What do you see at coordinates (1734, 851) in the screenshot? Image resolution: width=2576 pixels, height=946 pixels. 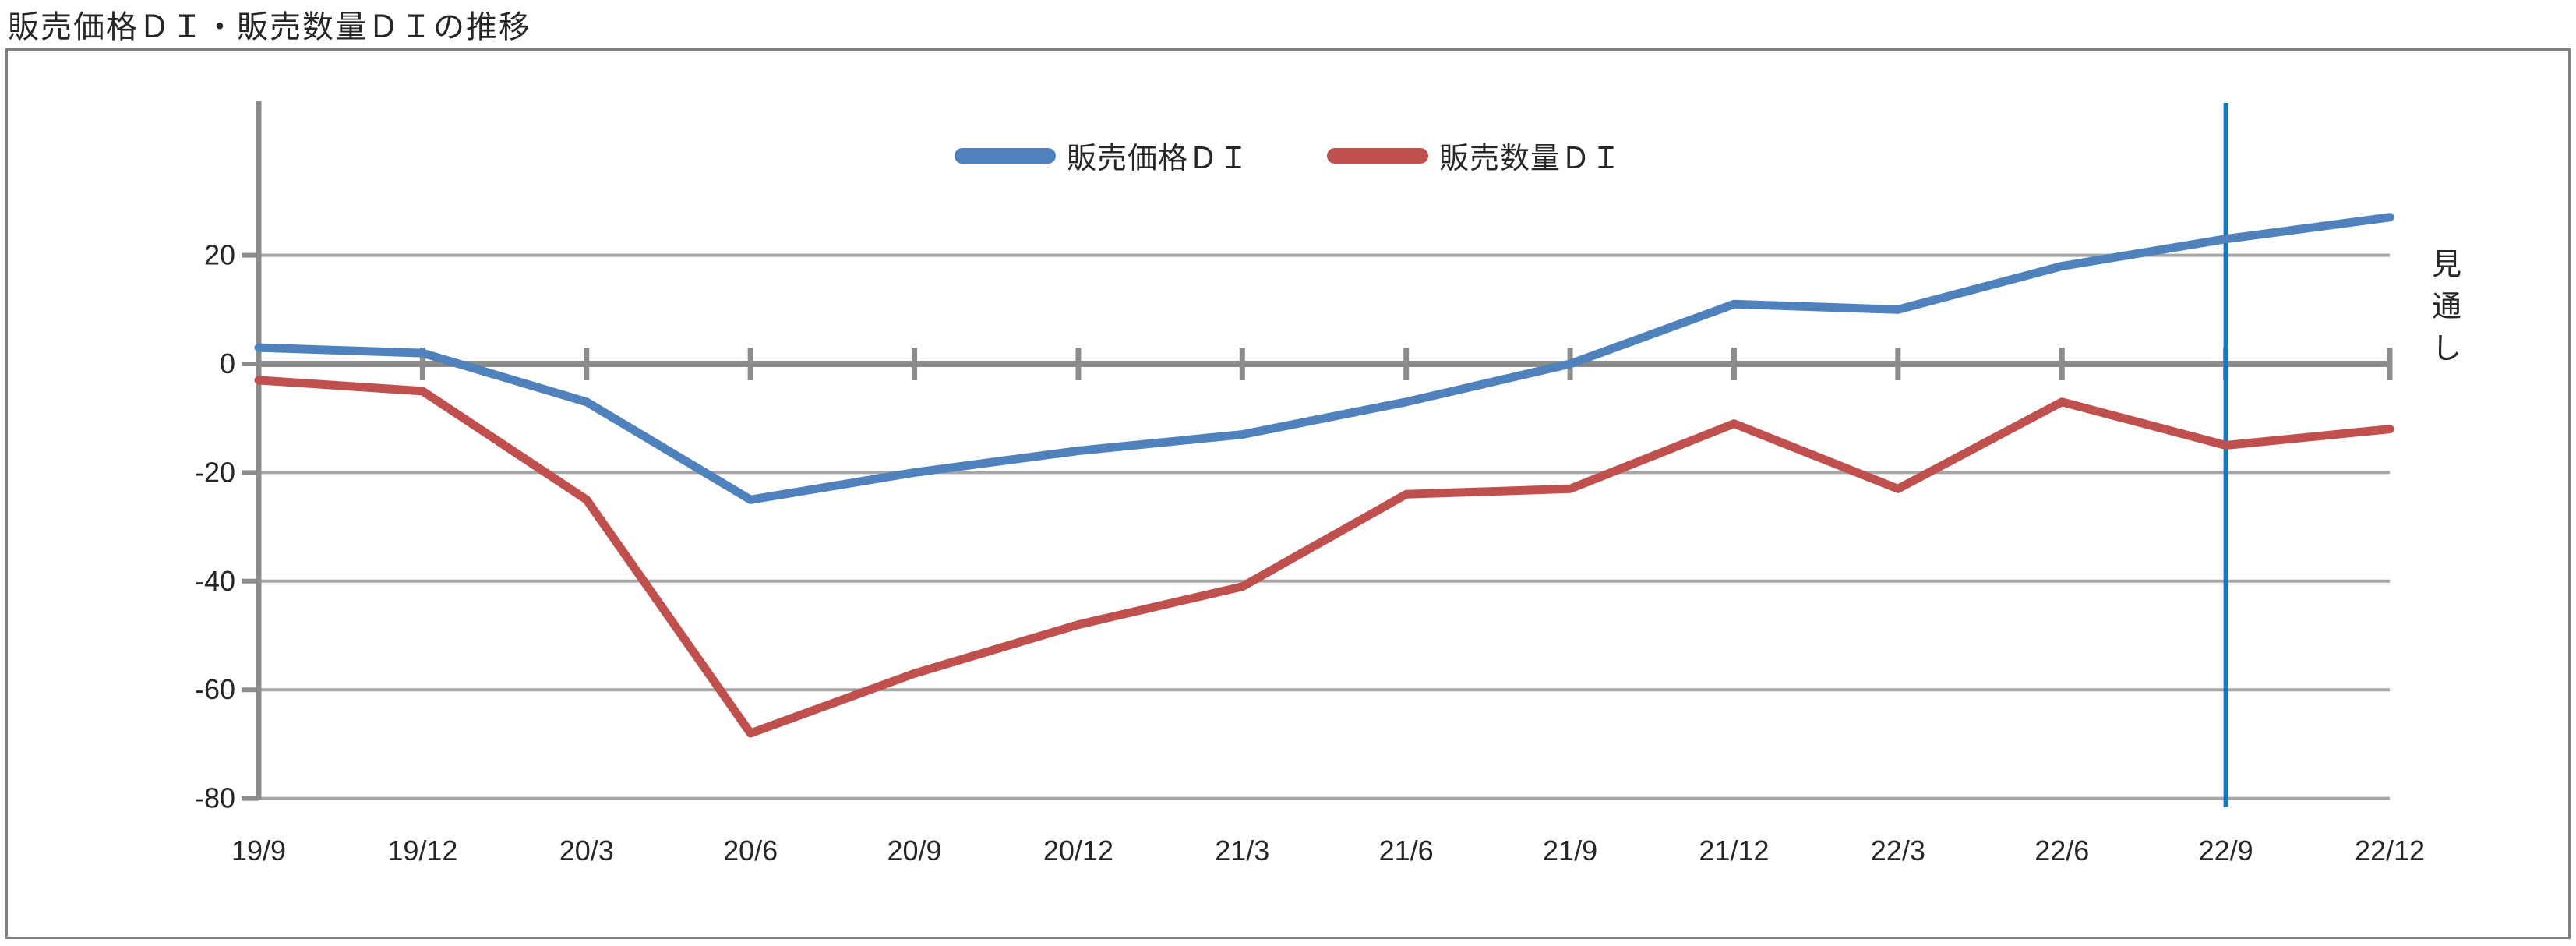 I see `x-axis-label: 21/12` at bounding box center [1734, 851].